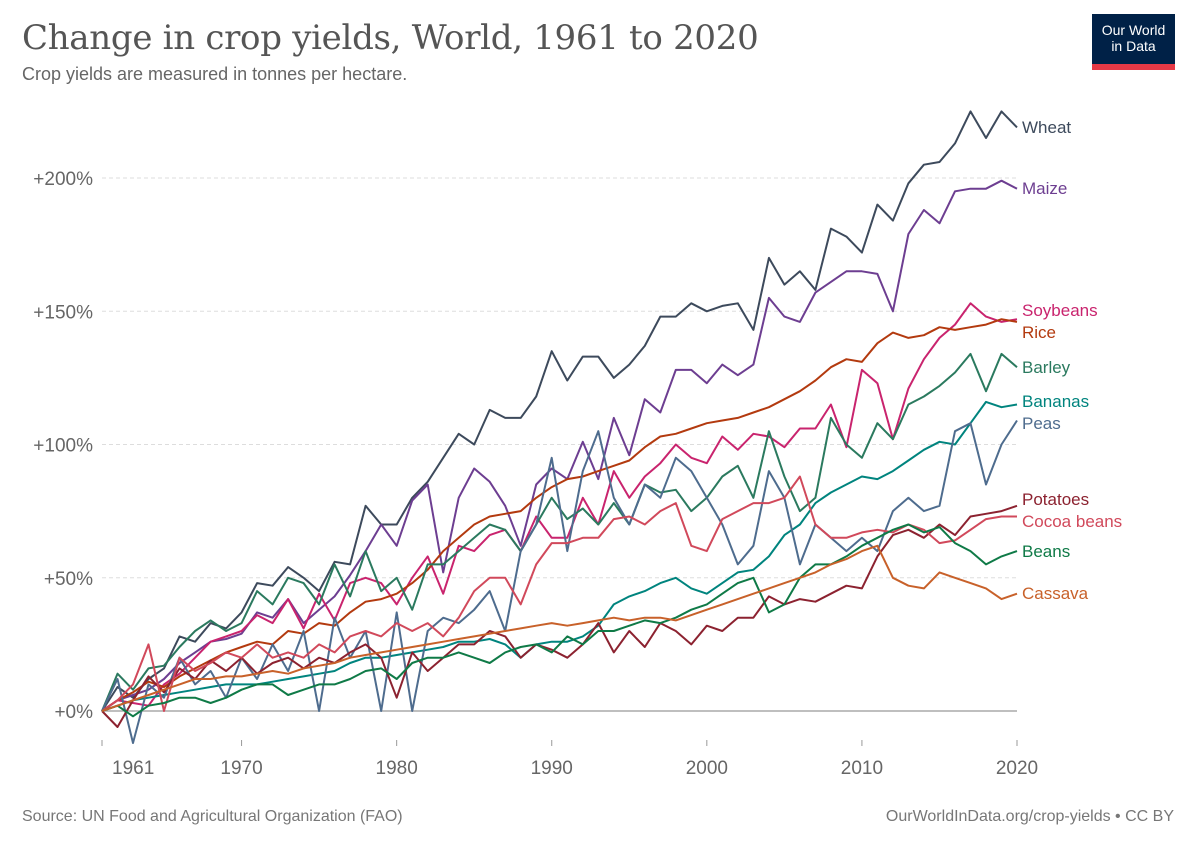 This screenshot has height=847, width=1200. What do you see at coordinates (1055, 499) in the screenshot?
I see `series-label-potatoes: Potatoes` at bounding box center [1055, 499].